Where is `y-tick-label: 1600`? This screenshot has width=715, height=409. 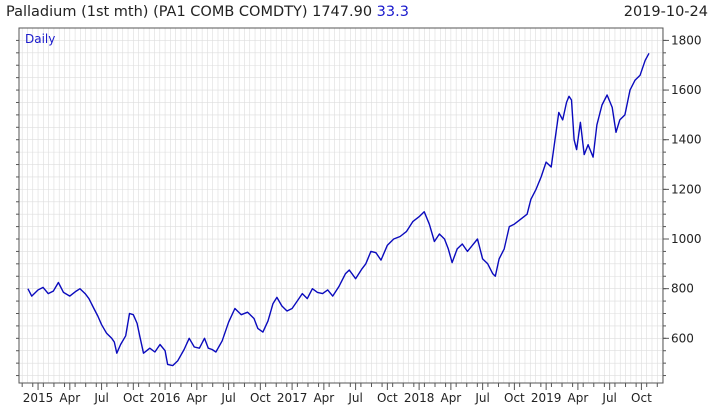 y-tick-label: 1600 is located at coordinates (686, 90).